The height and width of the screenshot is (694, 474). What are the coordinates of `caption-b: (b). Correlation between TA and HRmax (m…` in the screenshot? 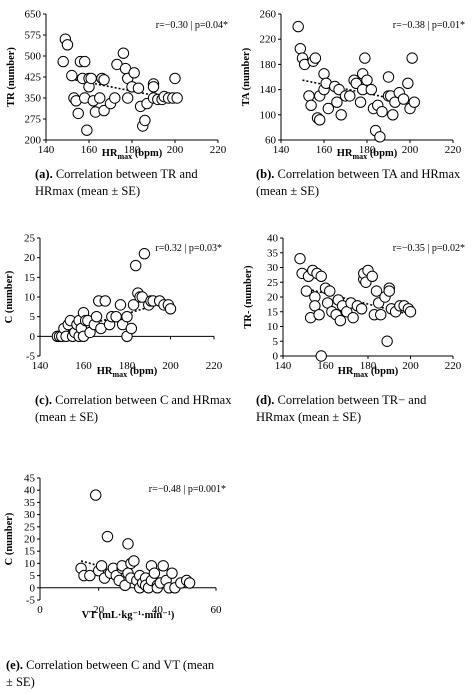 It's located at (361, 183).